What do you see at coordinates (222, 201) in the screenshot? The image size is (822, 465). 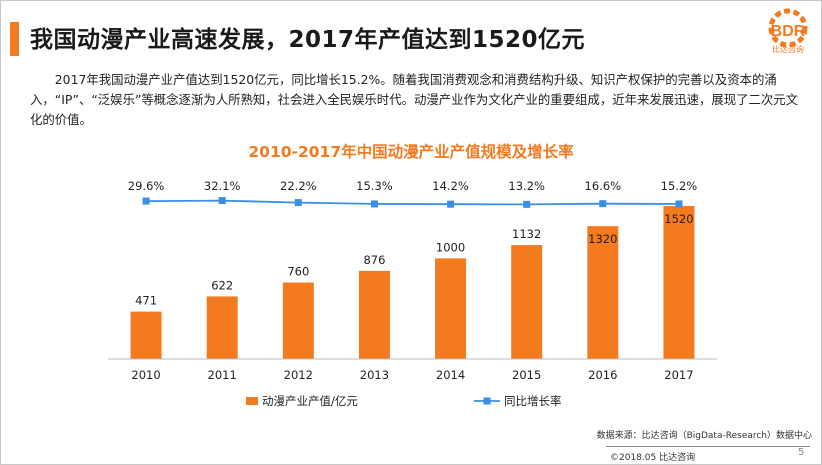 I see `line-point-2011` at bounding box center [222, 201].